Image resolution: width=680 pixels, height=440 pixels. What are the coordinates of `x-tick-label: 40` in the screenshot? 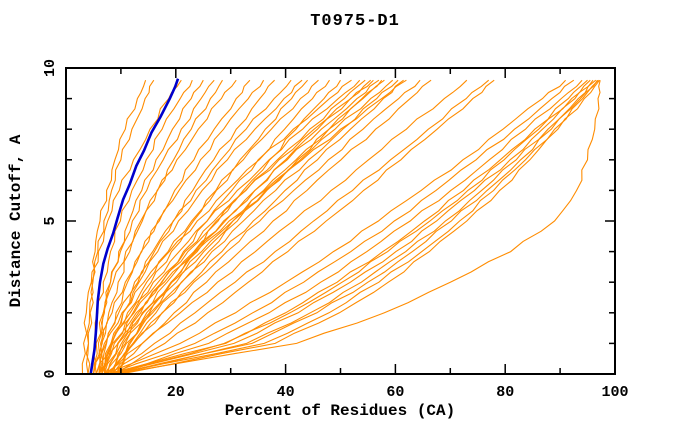 It's located at (286, 392).